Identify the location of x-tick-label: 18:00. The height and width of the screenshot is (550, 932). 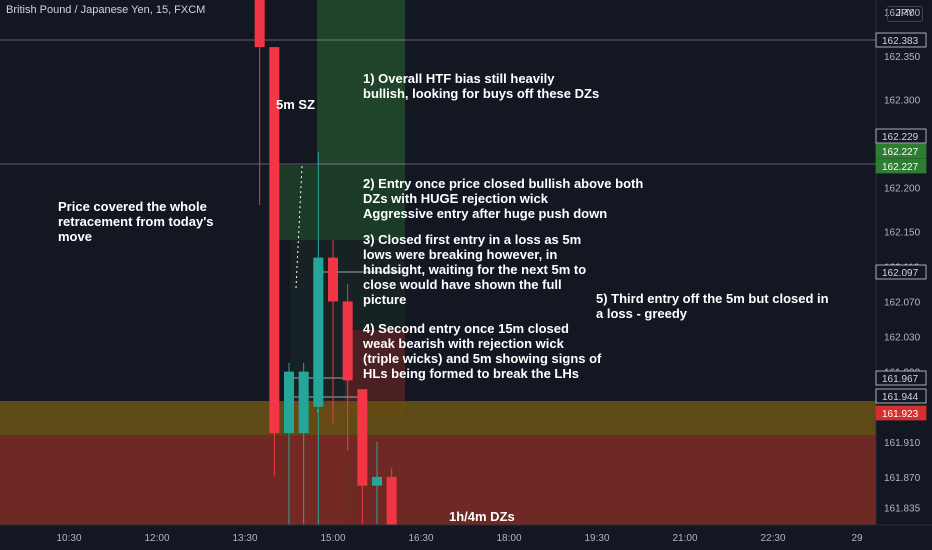
(508, 538).